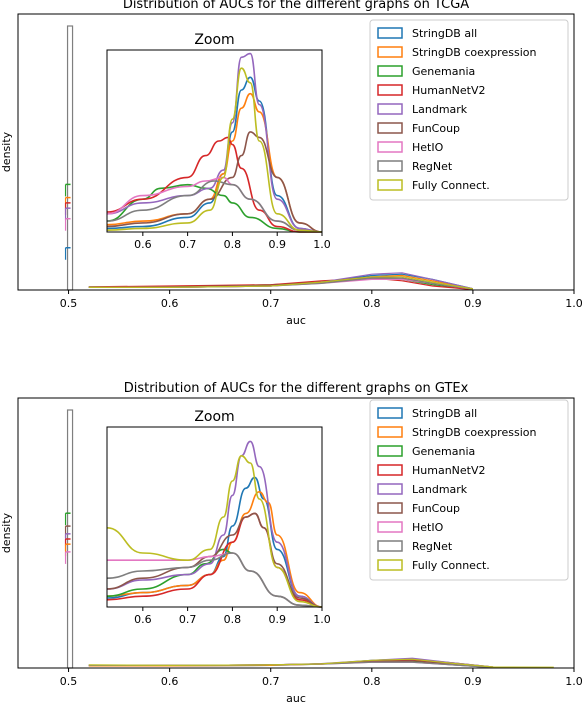 This screenshot has width=586, height=706. Describe the element at coordinates (70, 158) in the screenshot. I see `spike-bar` at that location.